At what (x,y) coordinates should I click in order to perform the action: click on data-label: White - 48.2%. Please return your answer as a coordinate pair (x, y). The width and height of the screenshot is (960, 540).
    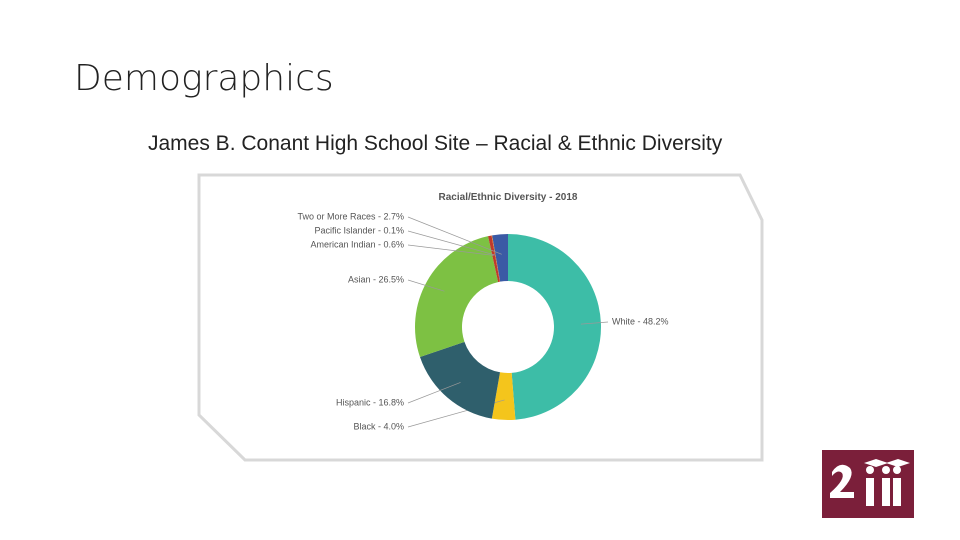
    Looking at the image, I should click on (640, 321).